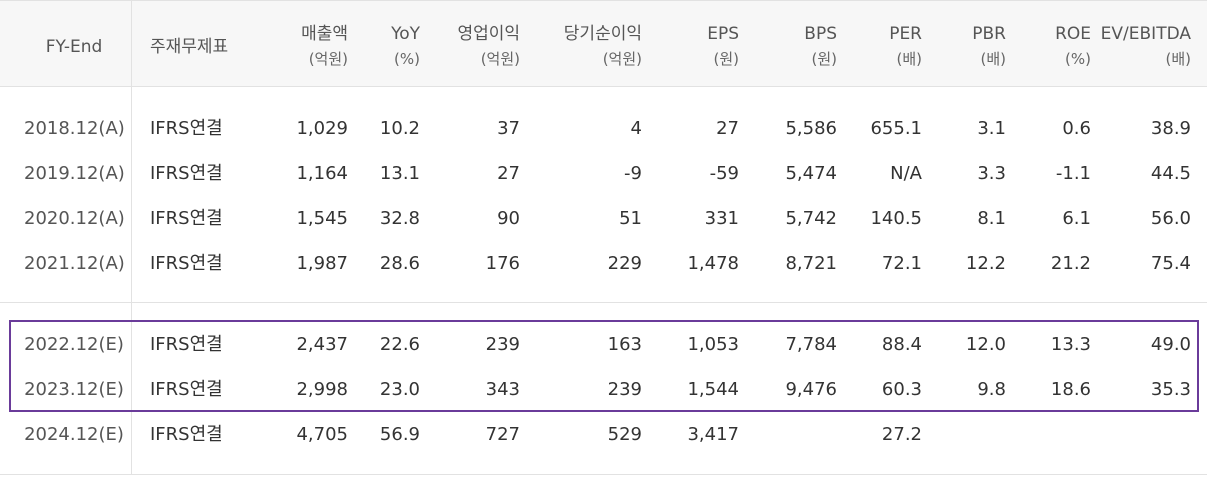  What do you see at coordinates (1170, 218) in the screenshot?
I see `table-cell: 56.0` at bounding box center [1170, 218].